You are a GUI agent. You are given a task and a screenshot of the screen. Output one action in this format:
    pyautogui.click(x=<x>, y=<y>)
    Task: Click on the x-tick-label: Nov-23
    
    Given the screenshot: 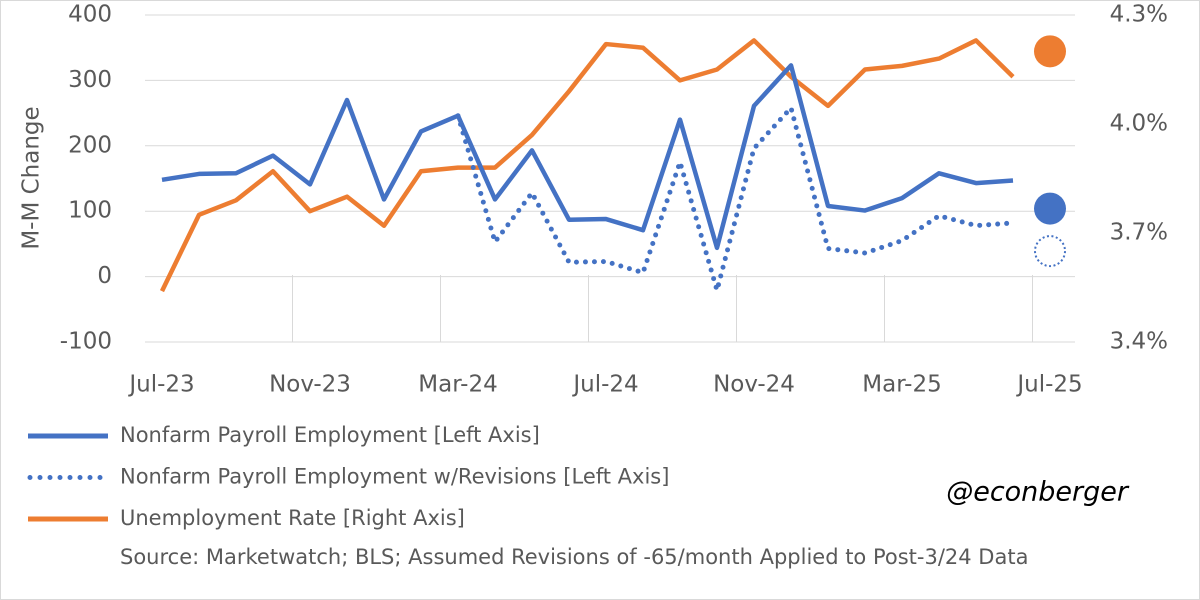 What is the action you would take?
    pyautogui.click(x=310, y=385)
    